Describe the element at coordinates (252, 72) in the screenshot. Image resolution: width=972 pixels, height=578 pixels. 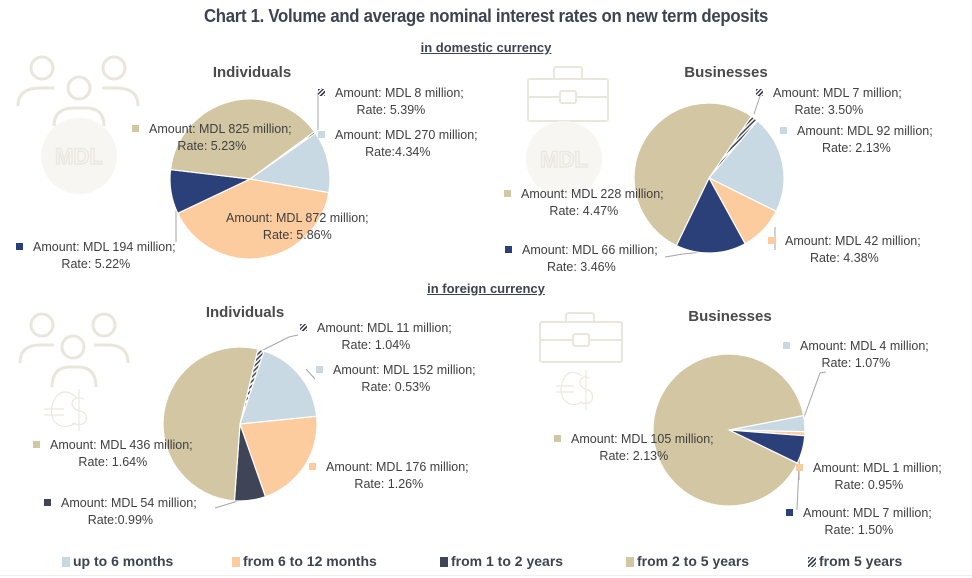
I see `pie-title-domestic-individuals: Individuals` at that location.